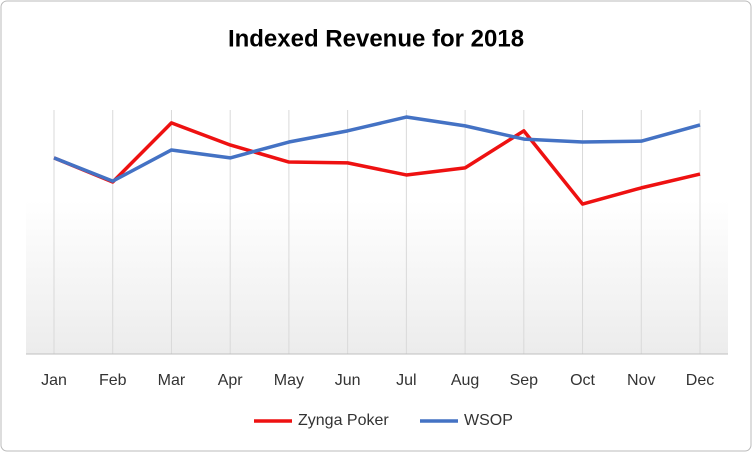 The image size is (752, 452). Describe the element at coordinates (488, 420) in the screenshot. I see `legend-label: WSOP` at that location.